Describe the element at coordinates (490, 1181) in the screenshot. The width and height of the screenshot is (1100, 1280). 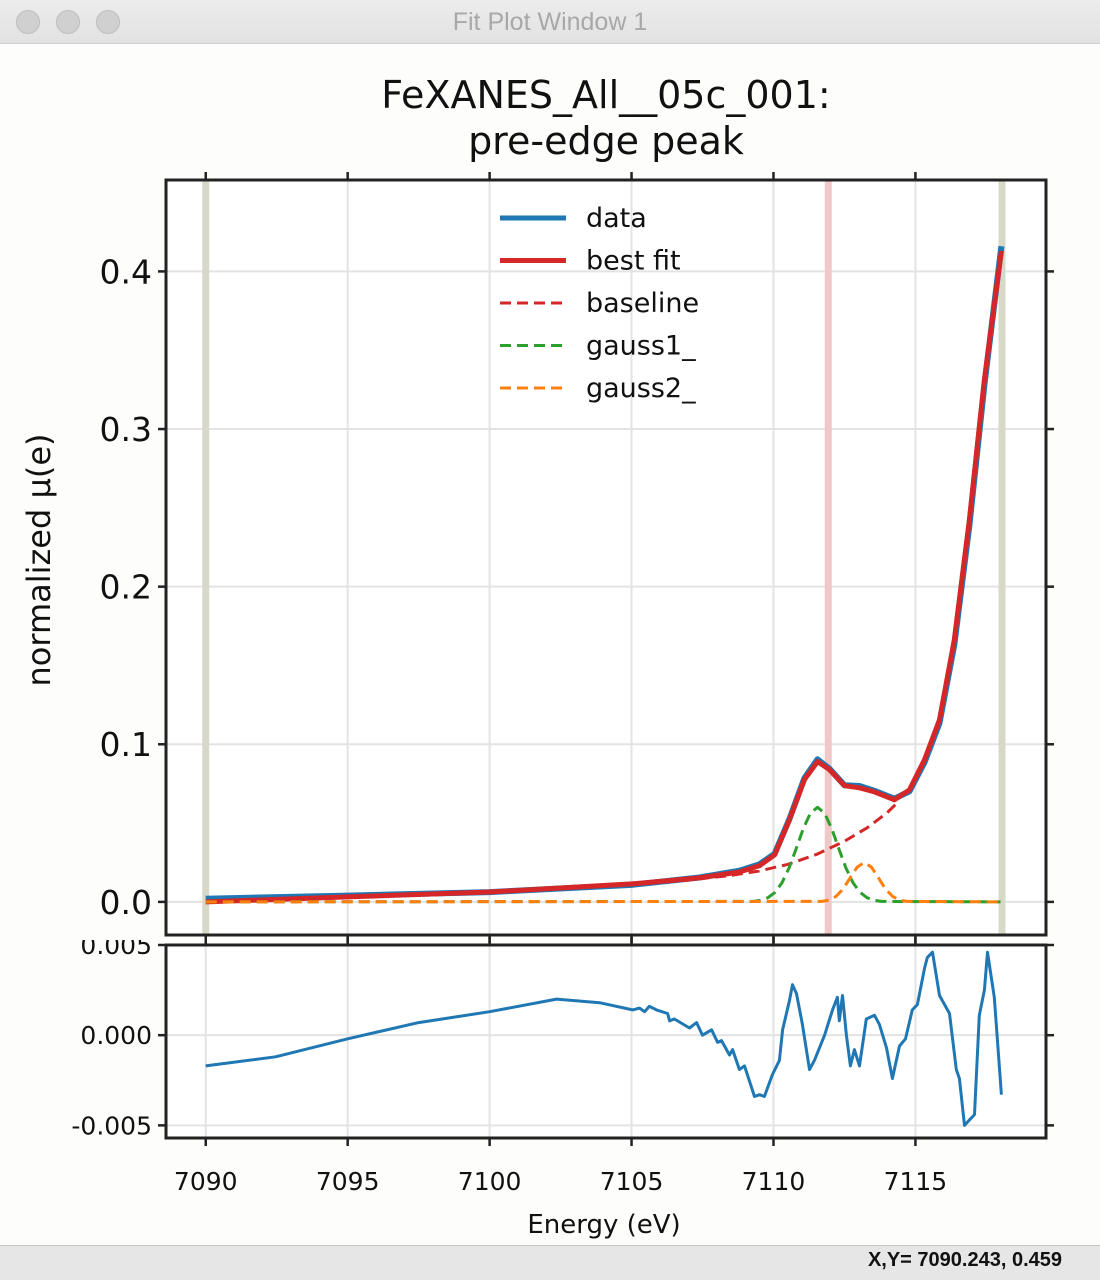
I see `x-tick-label: 7100` at that location.